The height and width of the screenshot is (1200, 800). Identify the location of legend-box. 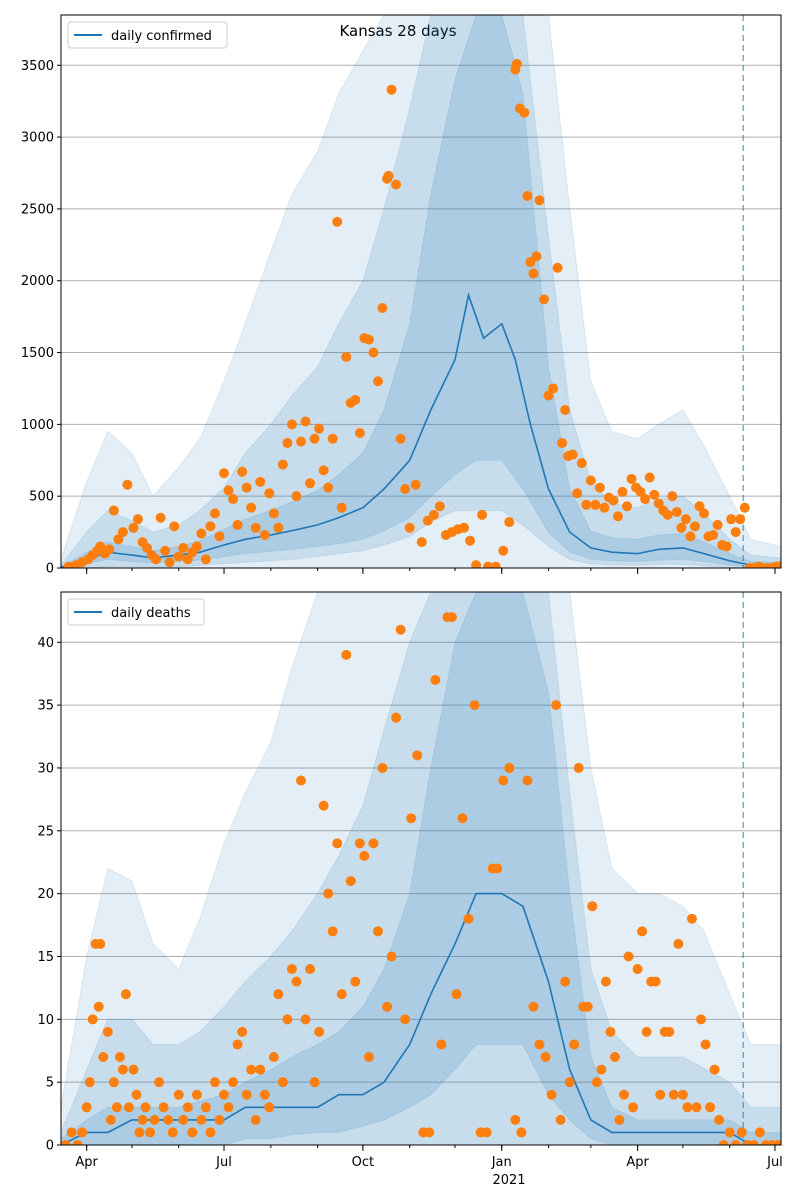
(136, 612).